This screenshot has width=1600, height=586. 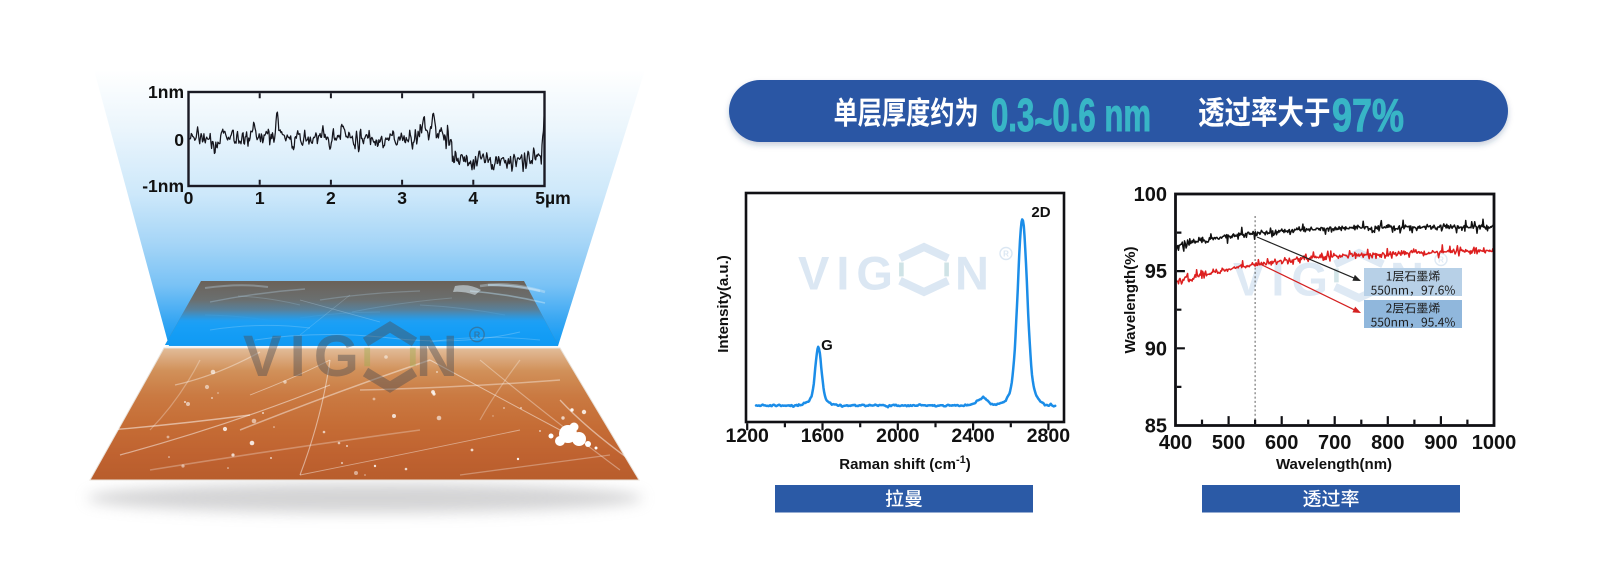 What do you see at coordinates (973, 436) in the screenshot?
I see `svg-text: 2400` at bounding box center [973, 436].